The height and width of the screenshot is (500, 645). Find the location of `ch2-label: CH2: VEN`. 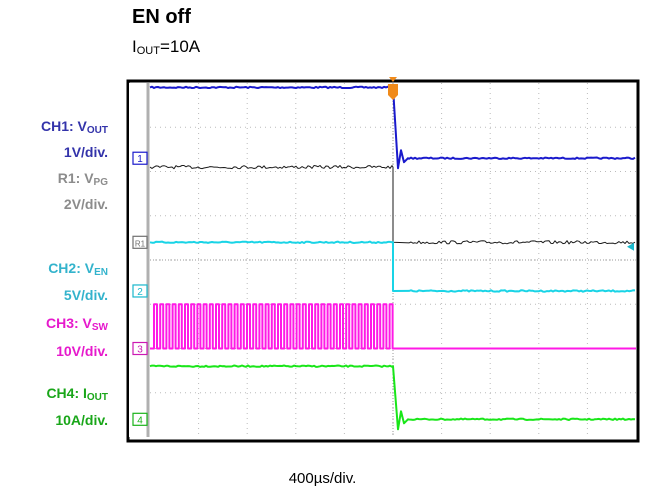

ch2-label: CH2: VEN is located at coordinates (78, 269).